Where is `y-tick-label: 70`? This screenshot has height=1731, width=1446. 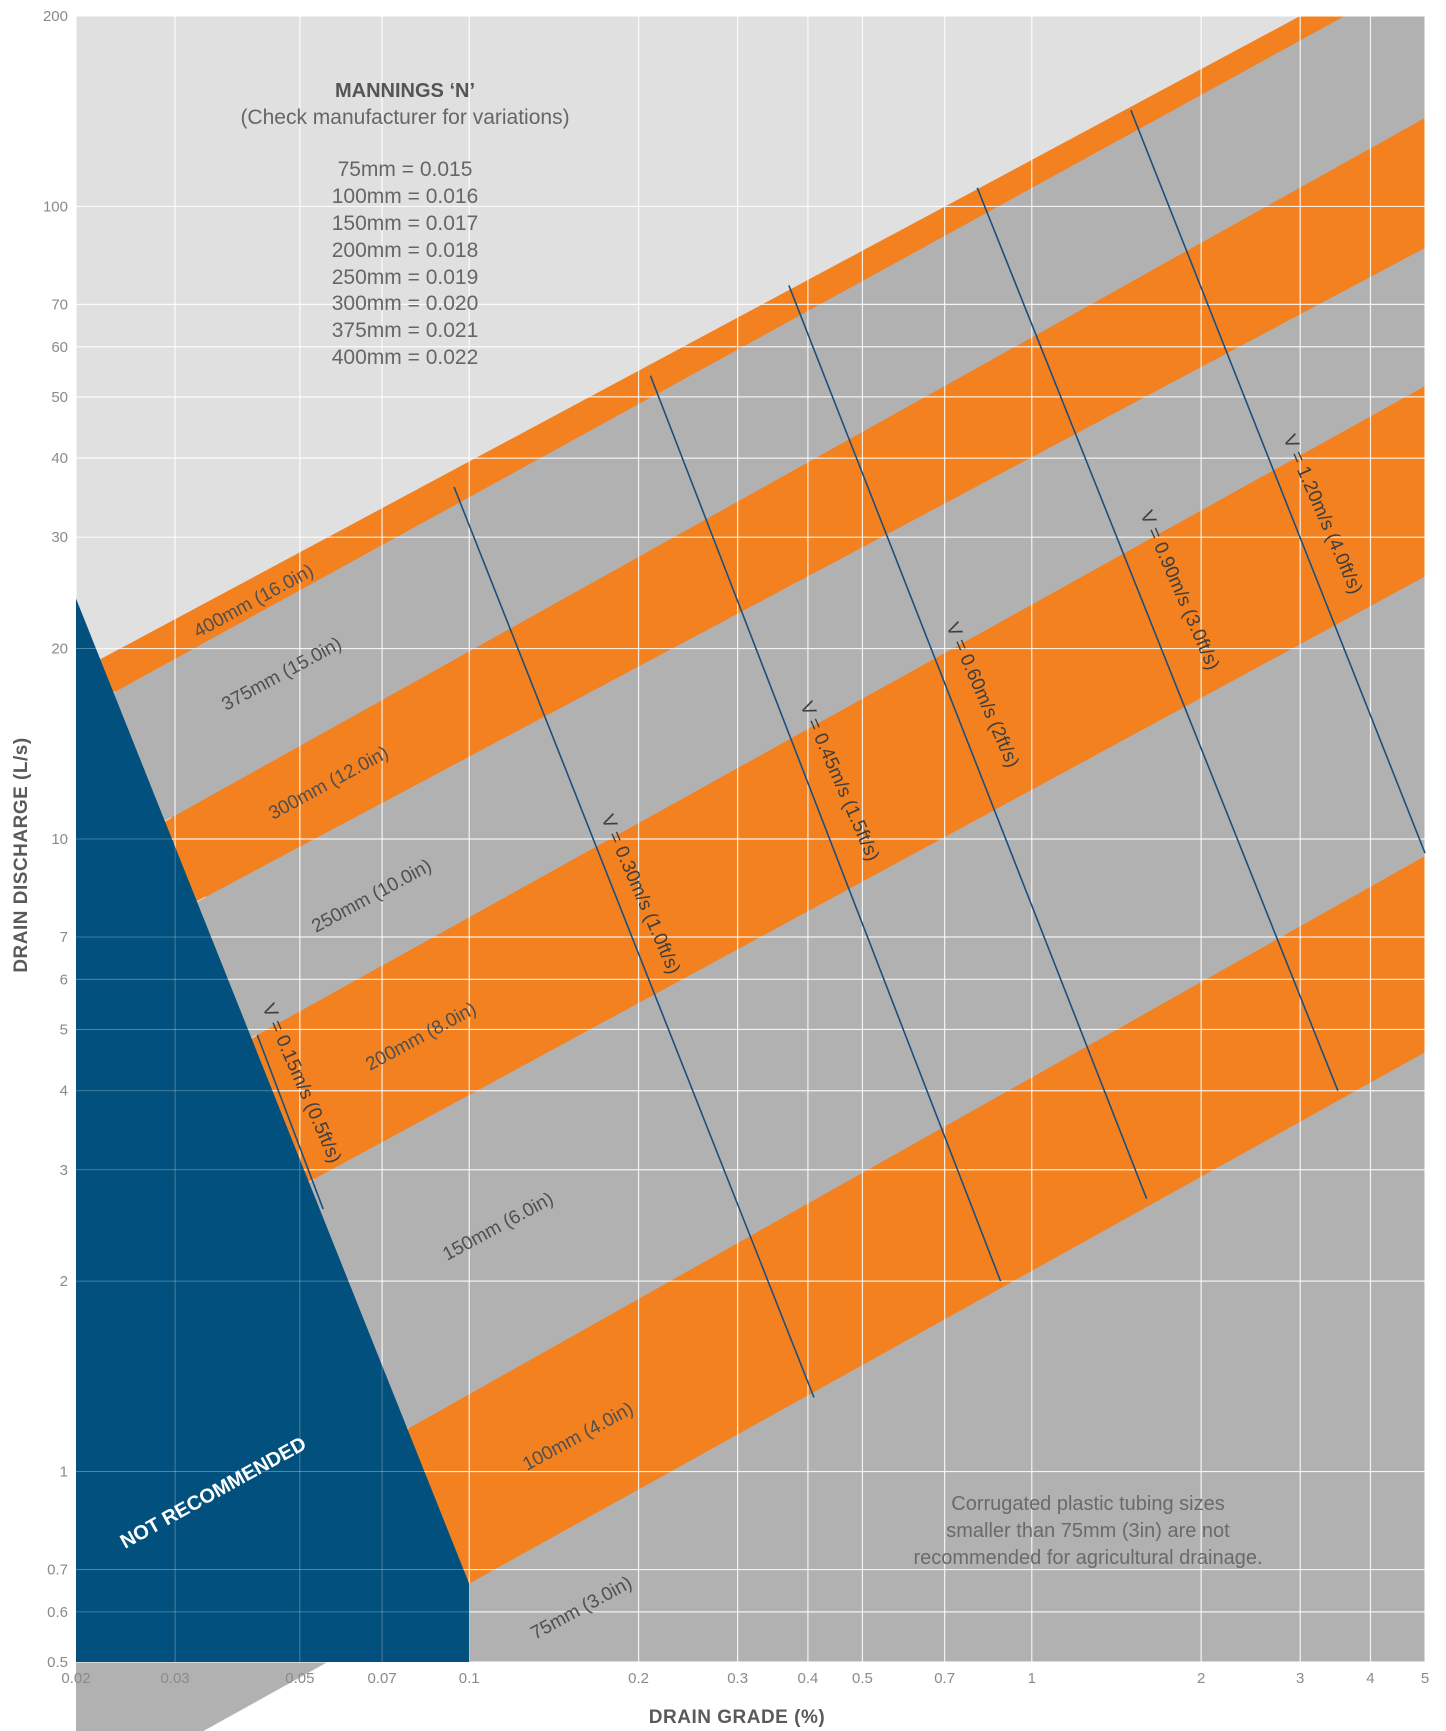 y-tick-label: 70 is located at coordinates (59, 304).